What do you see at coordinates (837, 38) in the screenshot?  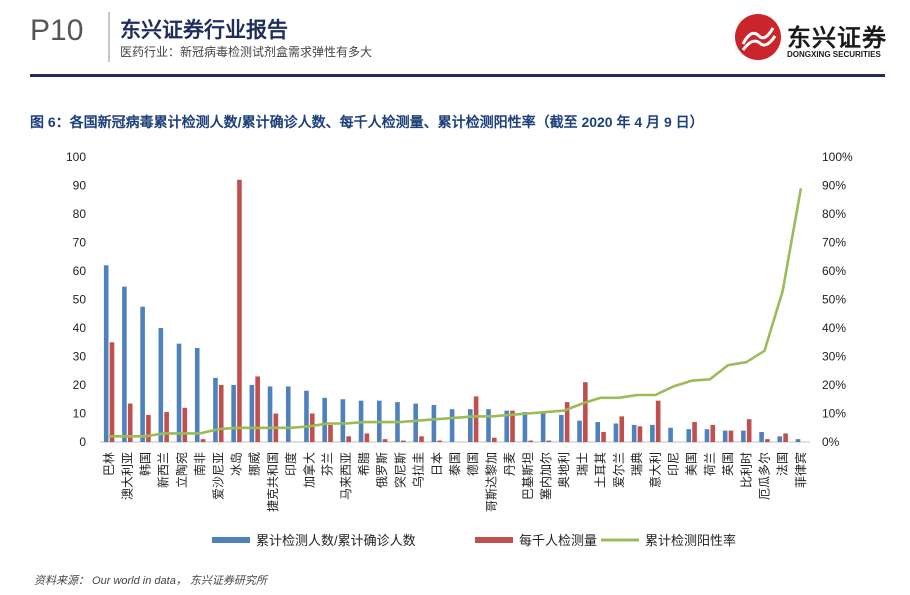 I see `brand-name: 东兴证券` at bounding box center [837, 38].